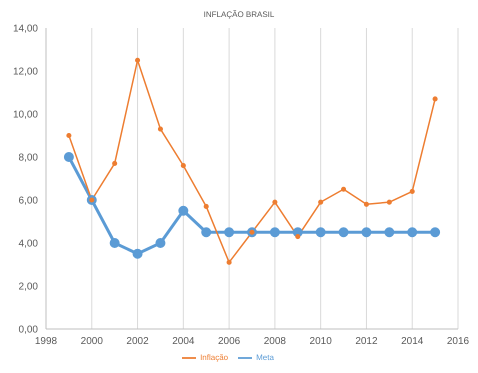 Image resolution: width=478 pixels, height=373 pixels. Describe the element at coordinates (265, 357) in the screenshot. I see `legend-label: Meta` at that location.